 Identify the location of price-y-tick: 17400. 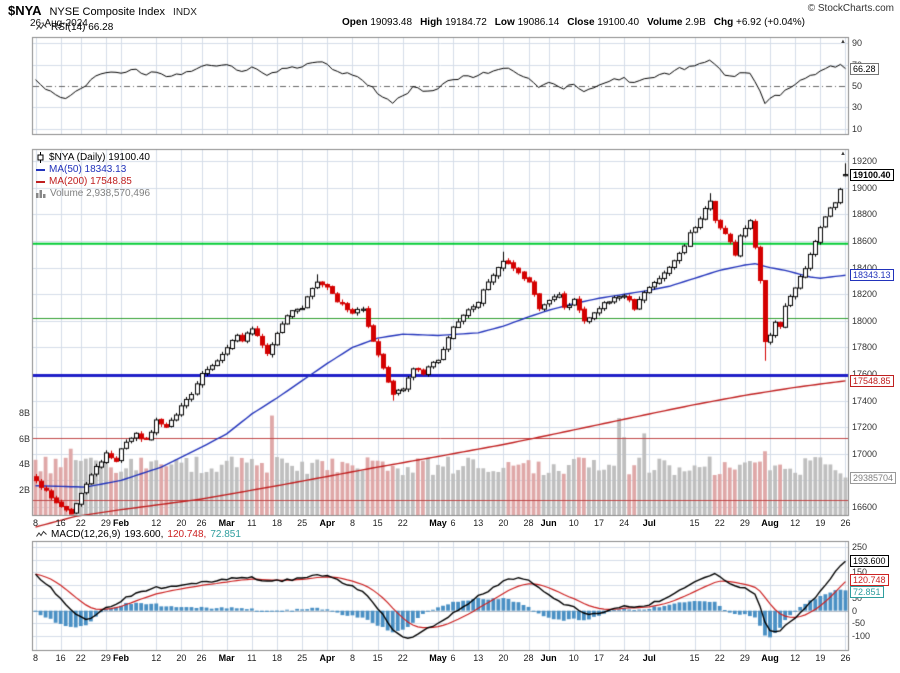
(865, 400).